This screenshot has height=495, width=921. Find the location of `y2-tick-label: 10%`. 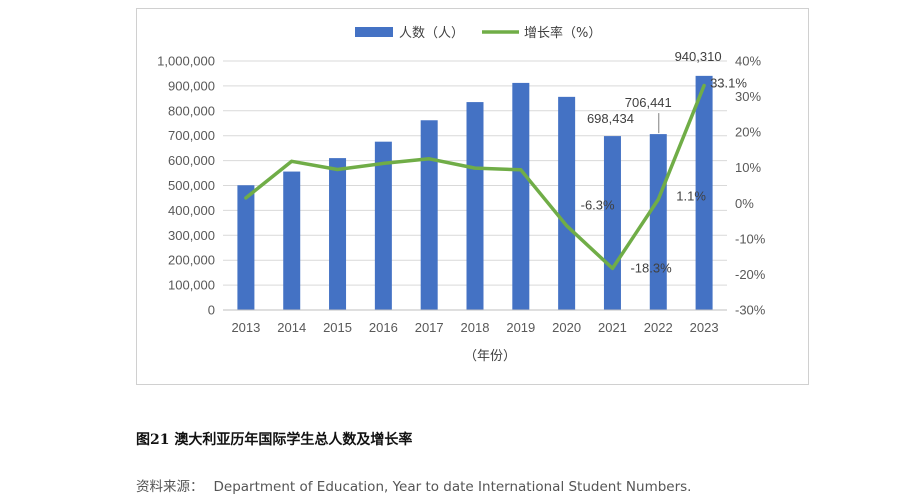

y2-tick-label: 10% is located at coordinates (748, 167).